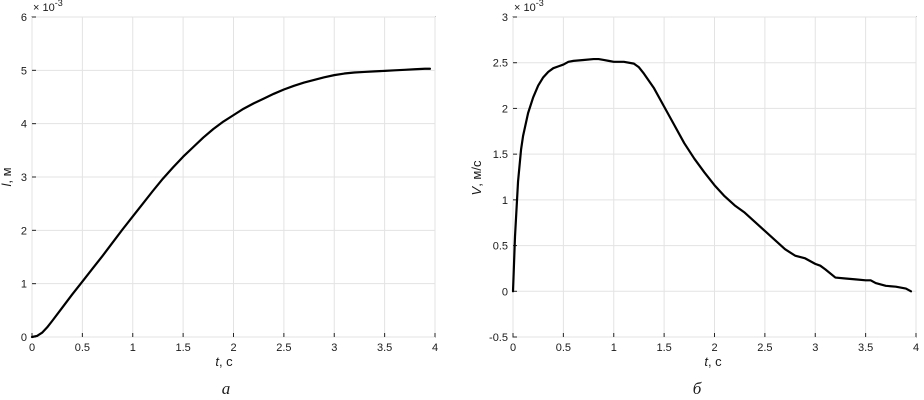 Image resolution: width=924 pixels, height=400 pixels. I want to click on chart-a-xlabel: t, с, so click(224, 361).